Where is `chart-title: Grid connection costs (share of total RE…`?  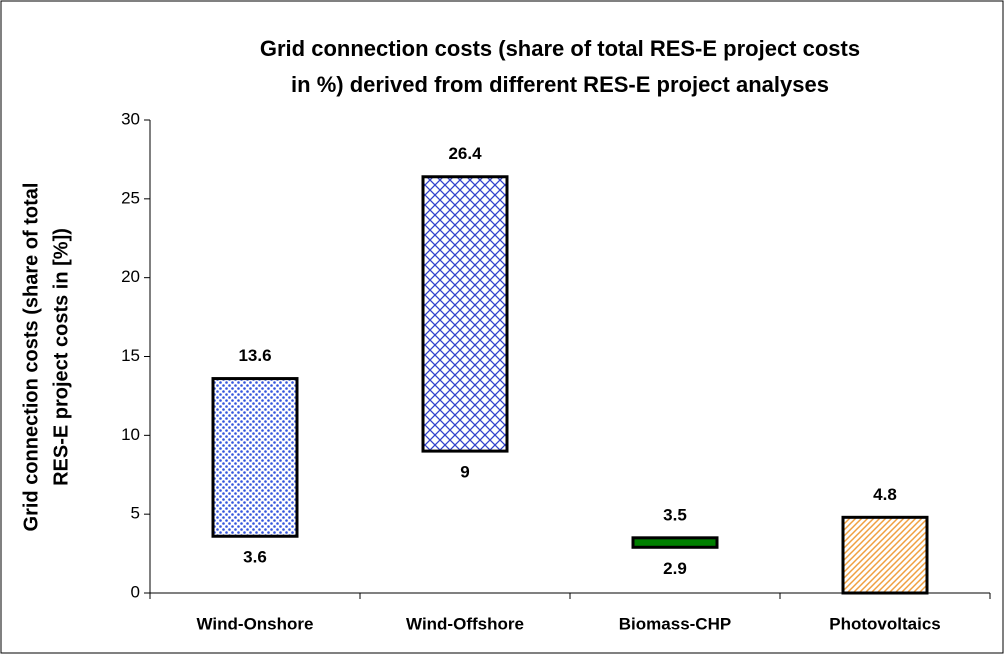 chart-title: Grid connection costs (share of total RE… is located at coordinates (560, 48).